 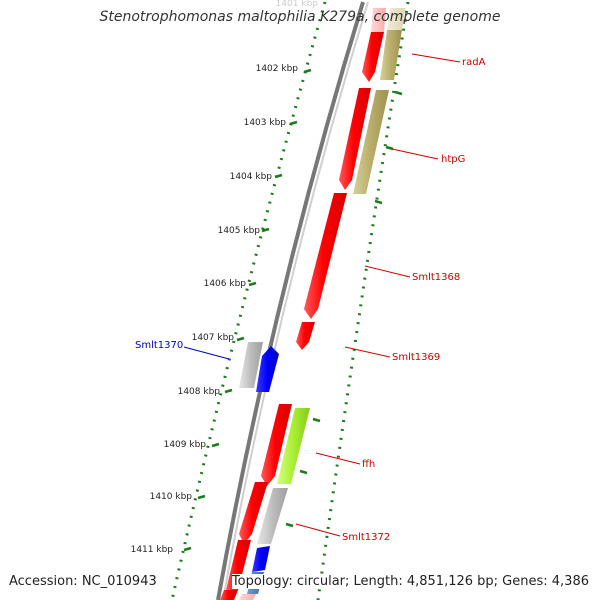 What do you see at coordinates (416, 357) in the screenshot?
I see `gene-label-Smlt1369: Smlt1369` at bounding box center [416, 357].